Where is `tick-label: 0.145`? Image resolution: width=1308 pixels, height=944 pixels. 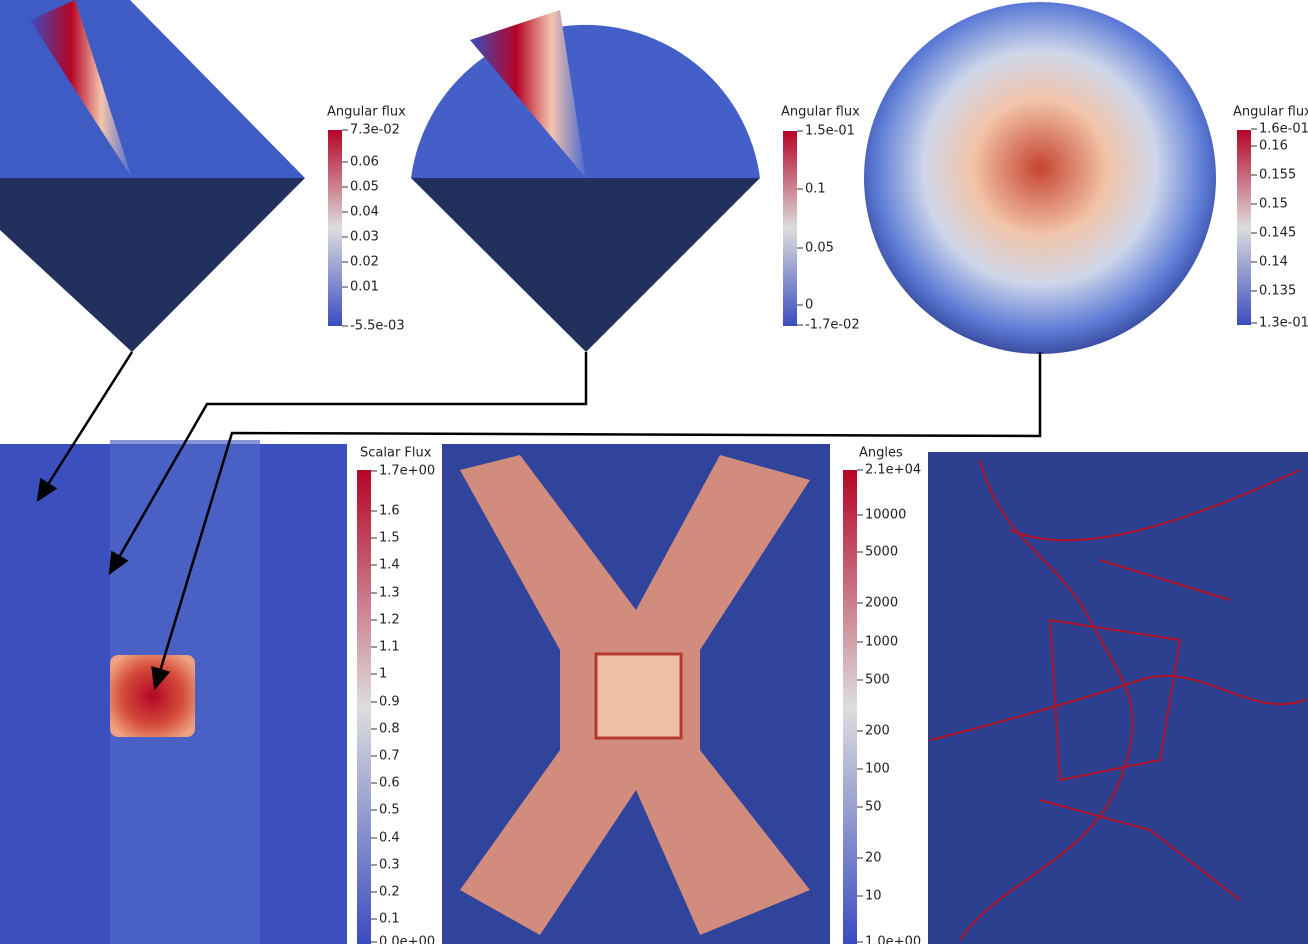
tick-label: 0.145 is located at coordinates (1277, 233).